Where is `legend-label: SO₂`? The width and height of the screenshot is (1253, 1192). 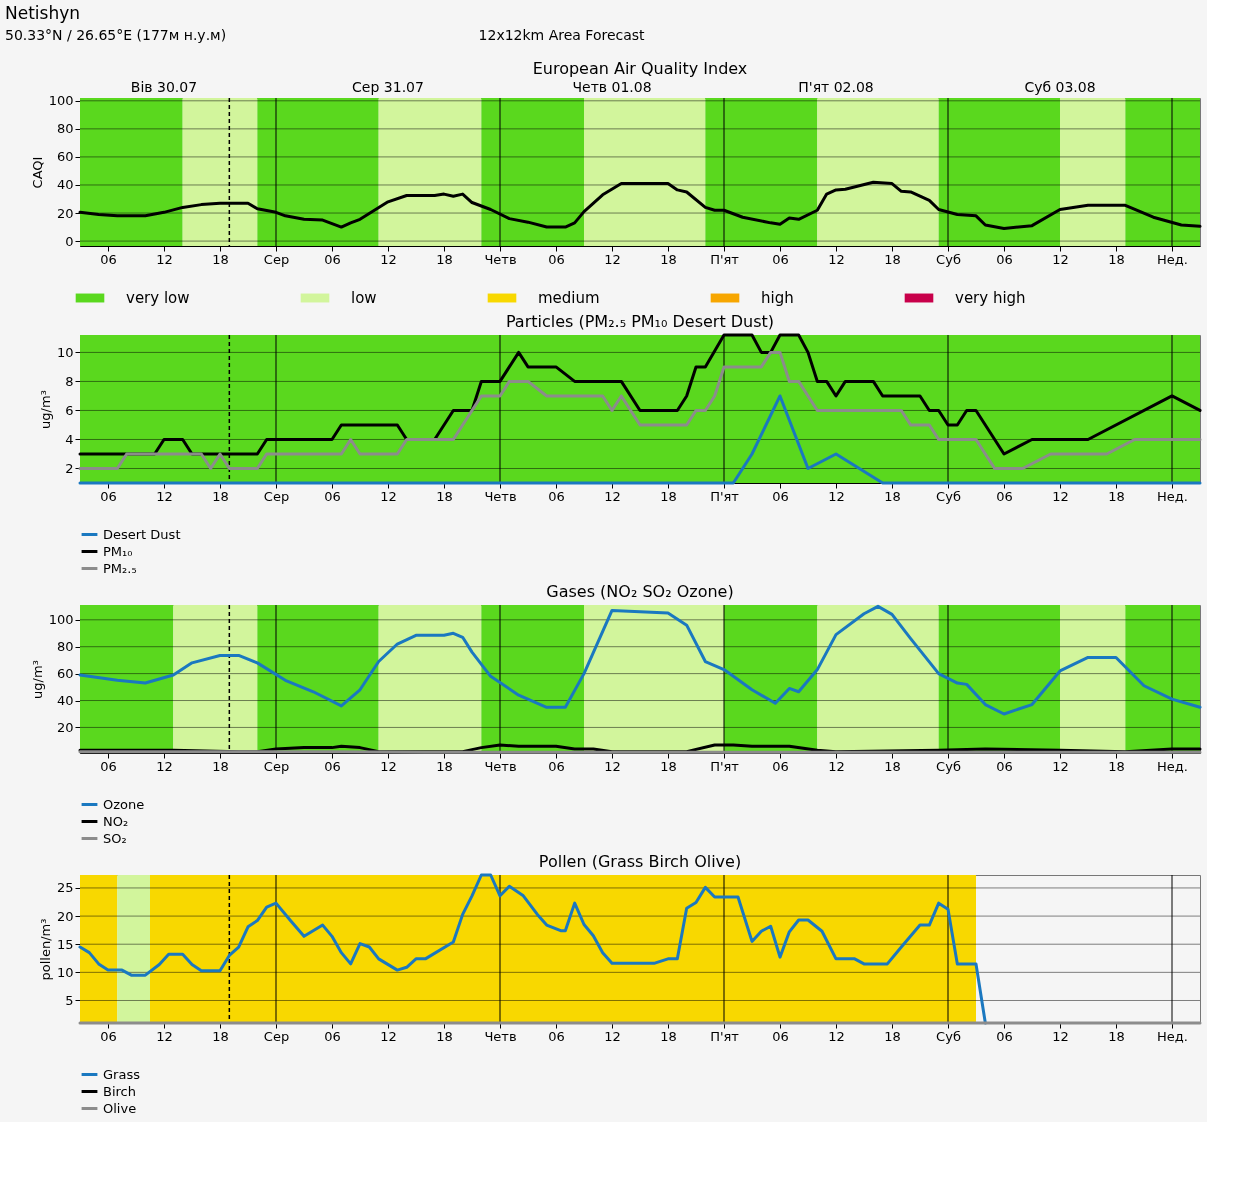
legend-label: SO₂ is located at coordinates (115, 838).